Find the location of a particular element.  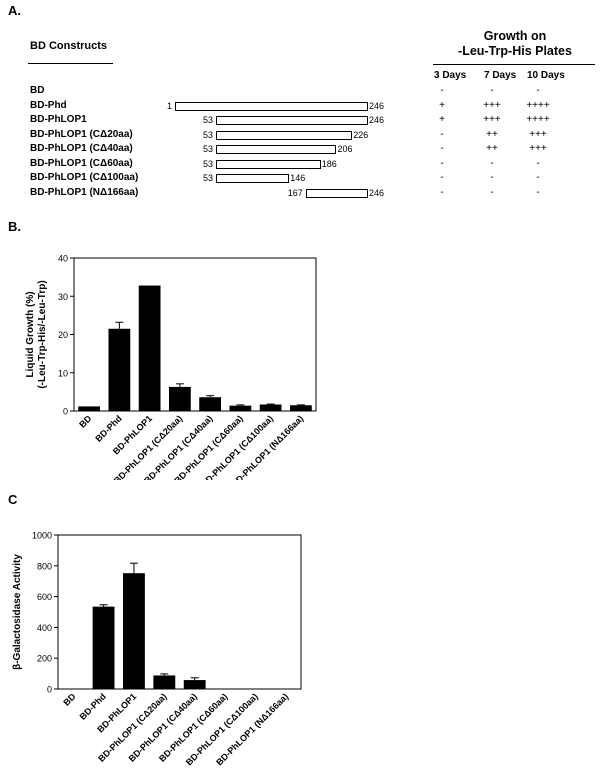

day-header: 7 Days is located at coordinates (500, 75).